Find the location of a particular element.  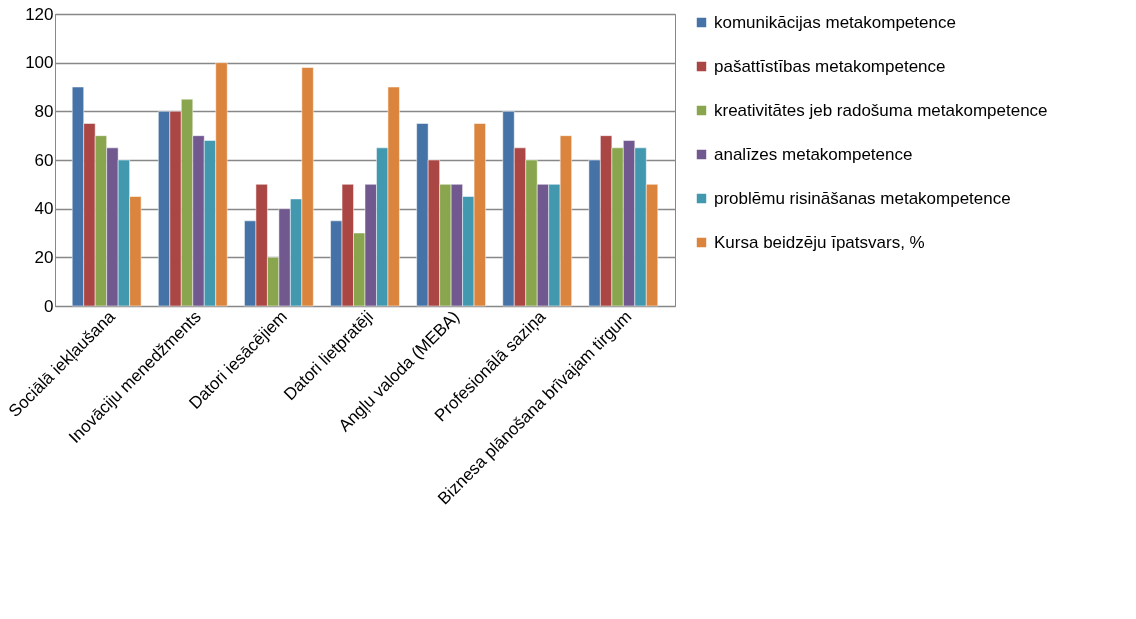

legend-label: analīzes metakompetence is located at coordinates (813, 154).